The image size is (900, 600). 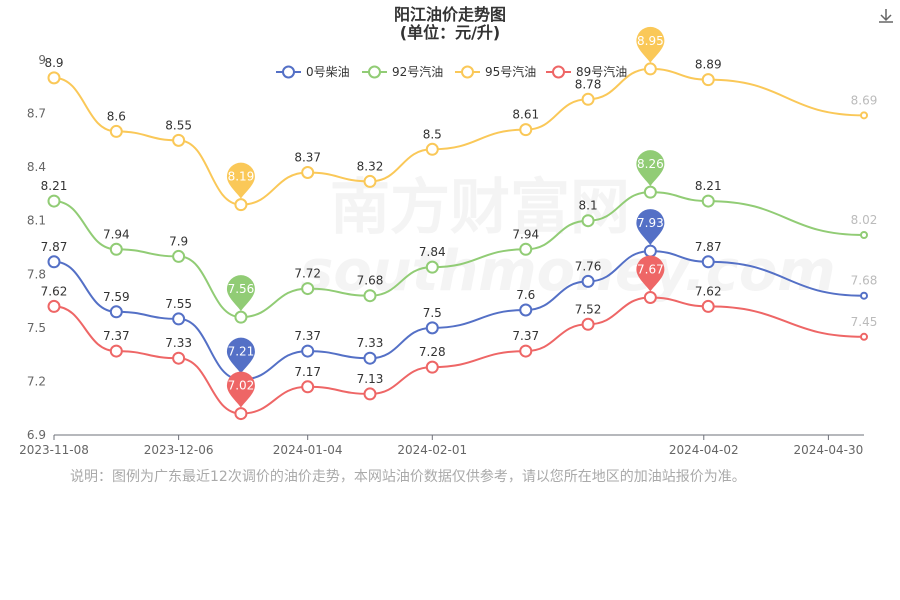 What do you see at coordinates (178, 304) in the screenshot?
I see `data-label: 7.55` at bounding box center [178, 304].